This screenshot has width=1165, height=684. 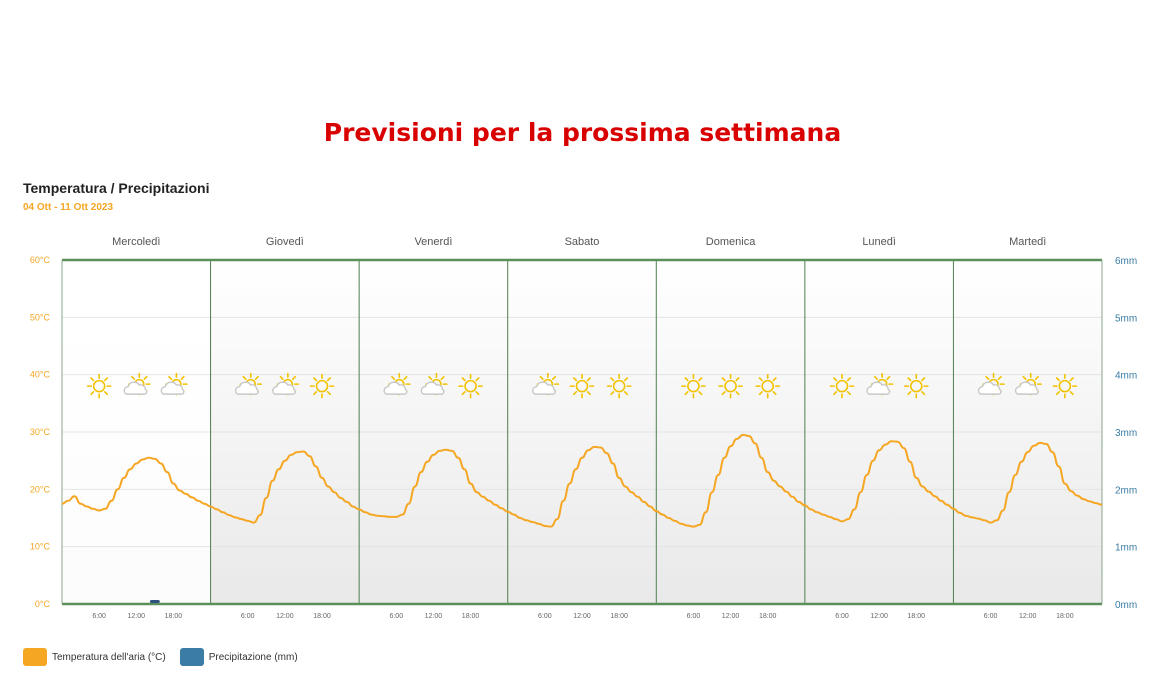 What do you see at coordinates (582, 132) in the screenshot?
I see `page-title: Previsioni per la prossima settimana` at bounding box center [582, 132].